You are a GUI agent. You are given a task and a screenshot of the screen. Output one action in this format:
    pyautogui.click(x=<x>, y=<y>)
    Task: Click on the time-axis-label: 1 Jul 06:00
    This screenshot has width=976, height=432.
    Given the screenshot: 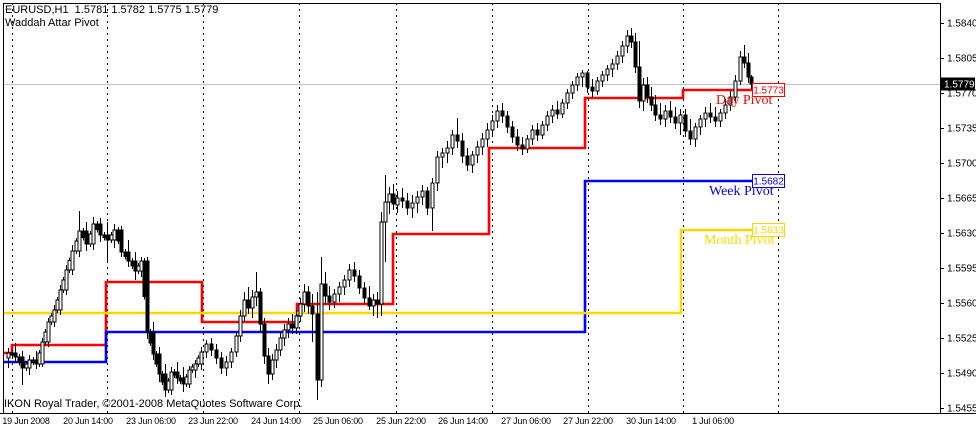 What is the action you would take?
    pyautogui.click(x=713, y=421)
    